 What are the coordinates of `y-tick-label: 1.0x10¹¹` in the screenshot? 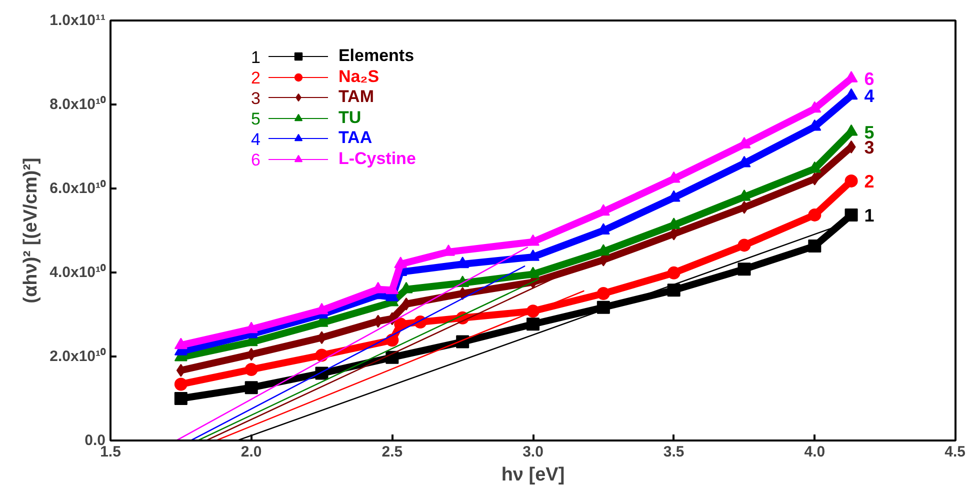 It's located at (78, 20).